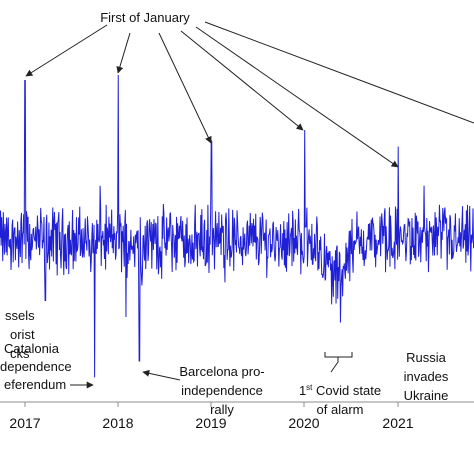 This screenshot has width=474, height=474. I want to click on svg-text: invades, so click(426, 376).